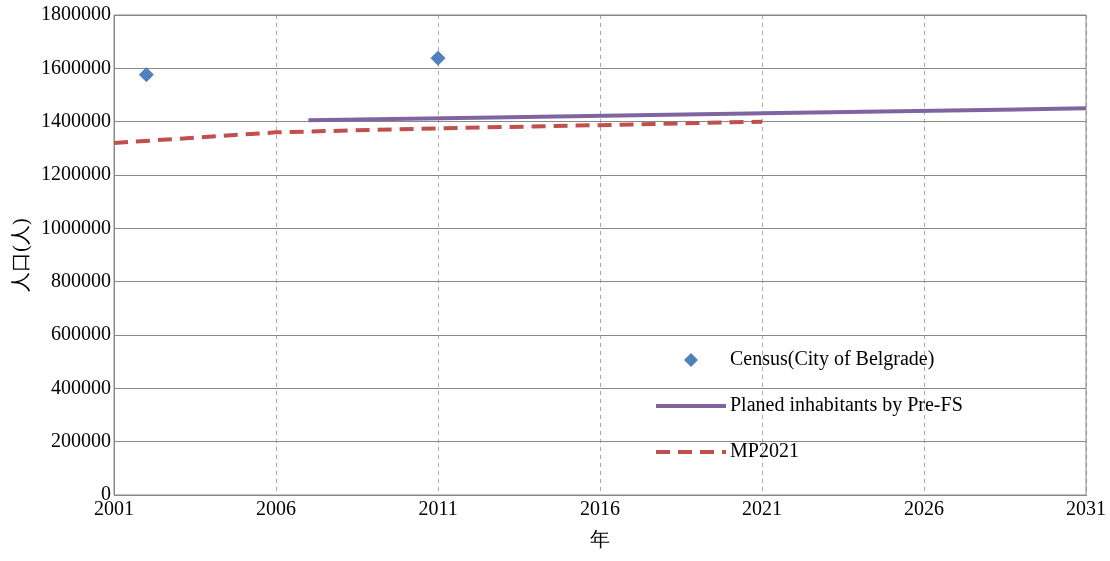 The width and height of the screenshot is (1110, 561). What do you see at coordinates (764, 450) in the screenshot?
I see `legend-label: MP2021` at bounding box center [764, 450].